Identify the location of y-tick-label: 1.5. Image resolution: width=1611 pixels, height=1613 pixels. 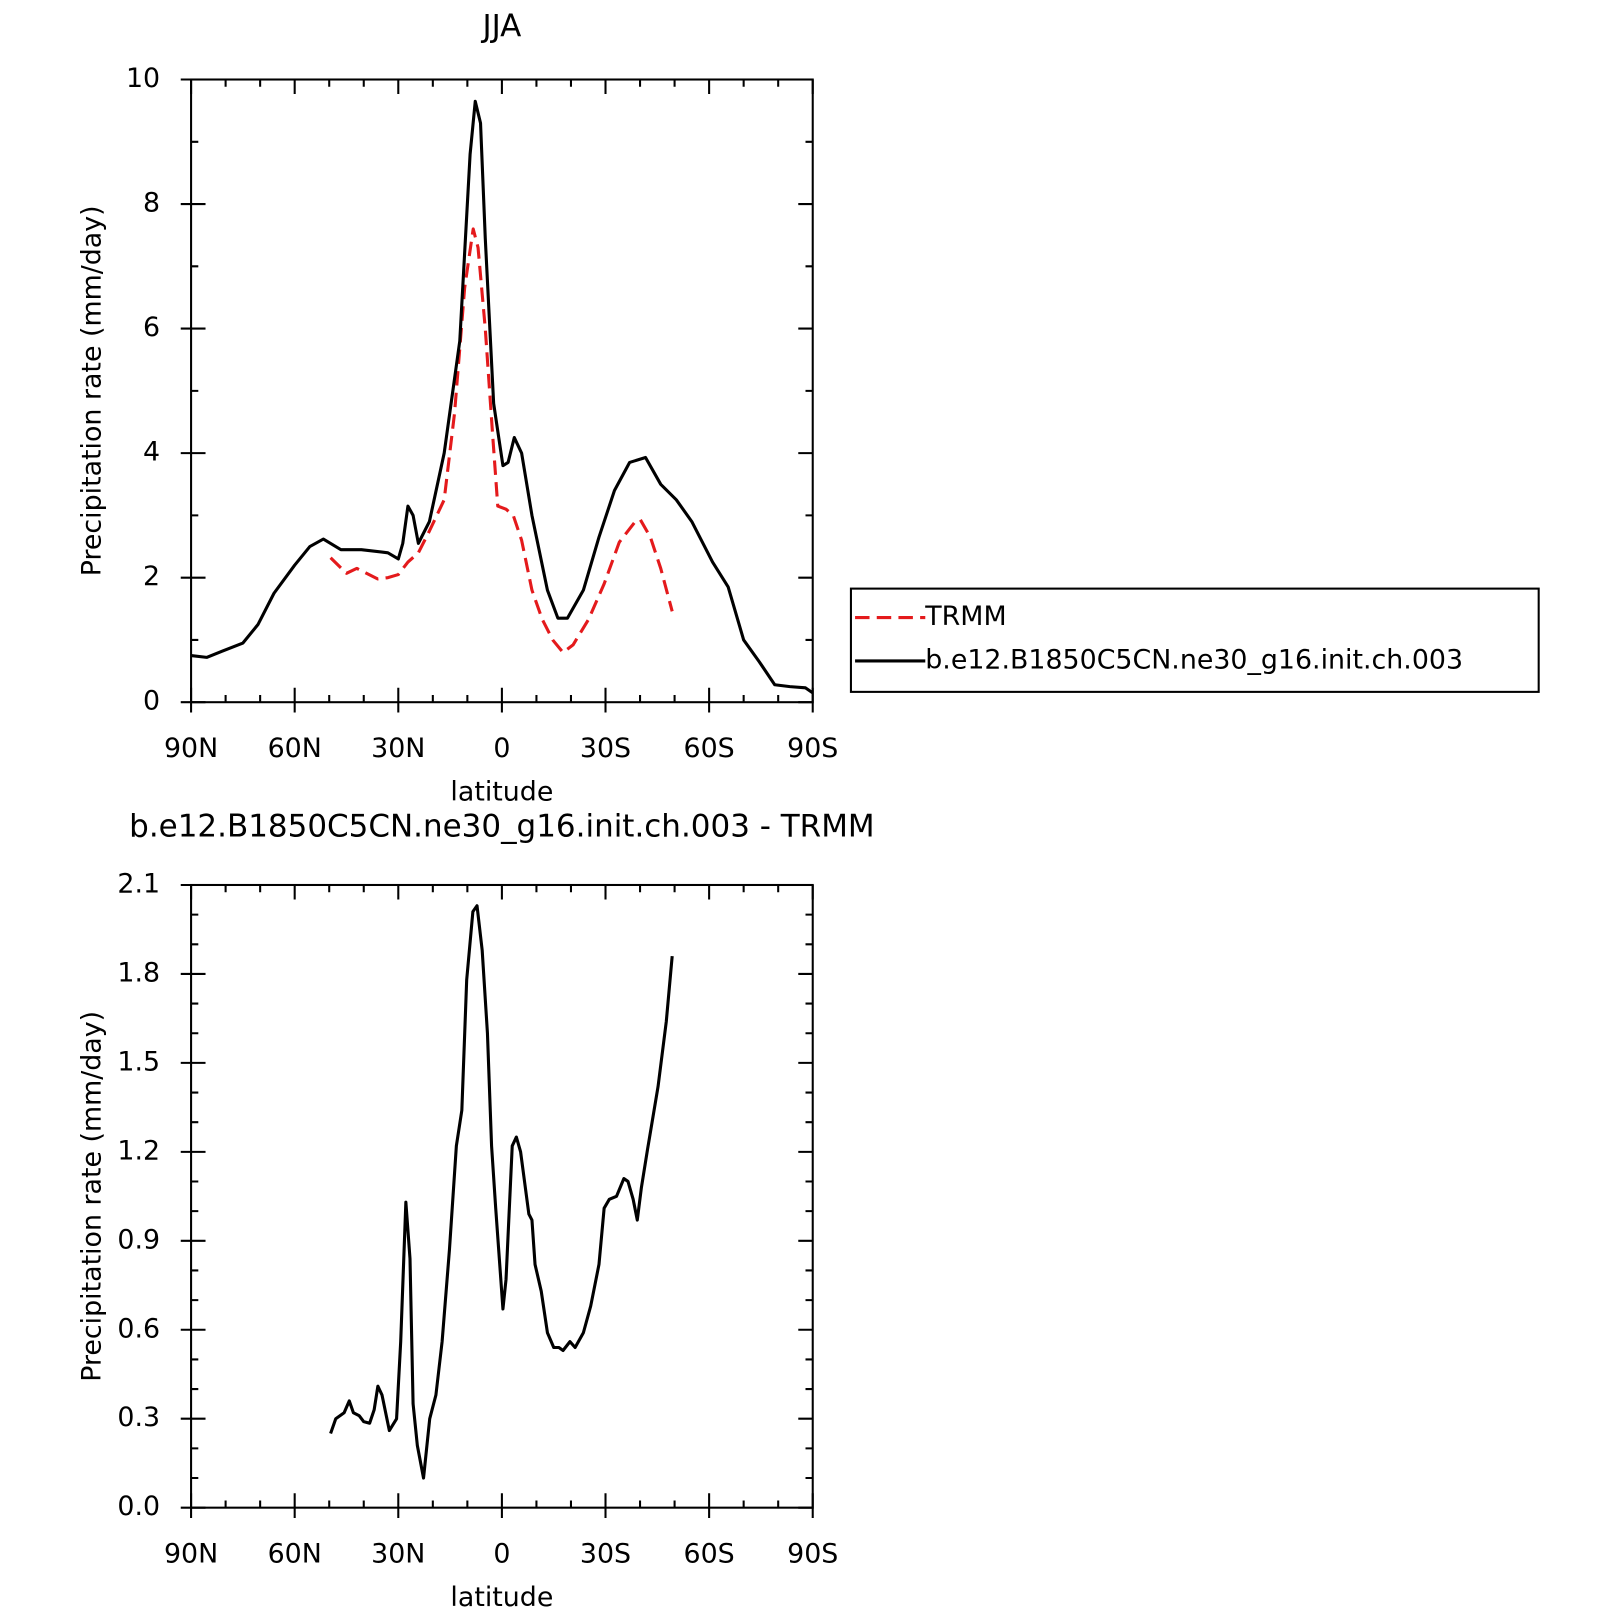
(138, 1061).